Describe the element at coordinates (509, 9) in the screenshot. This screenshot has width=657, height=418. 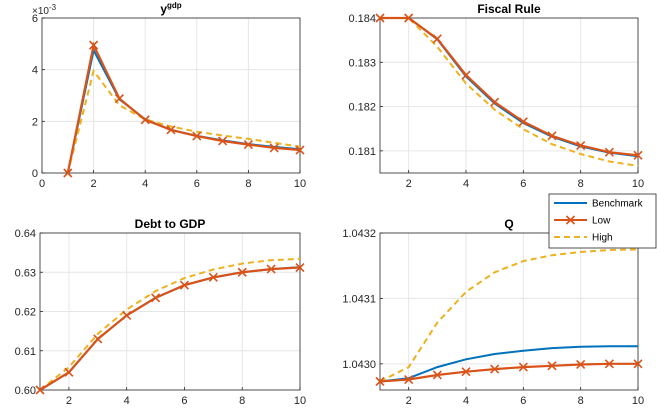
I see `panel-title: Fiscal Rule` at that location.